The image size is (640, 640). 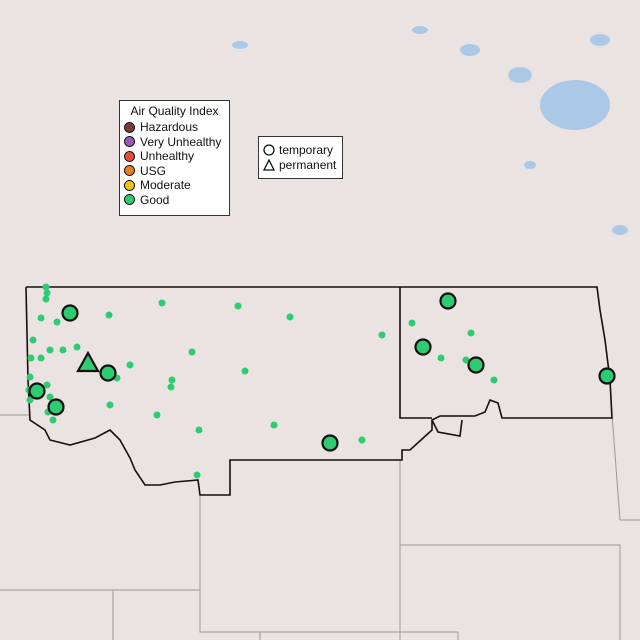 I want to click on legend-temporary: temporary, so click(x=300, y=150).